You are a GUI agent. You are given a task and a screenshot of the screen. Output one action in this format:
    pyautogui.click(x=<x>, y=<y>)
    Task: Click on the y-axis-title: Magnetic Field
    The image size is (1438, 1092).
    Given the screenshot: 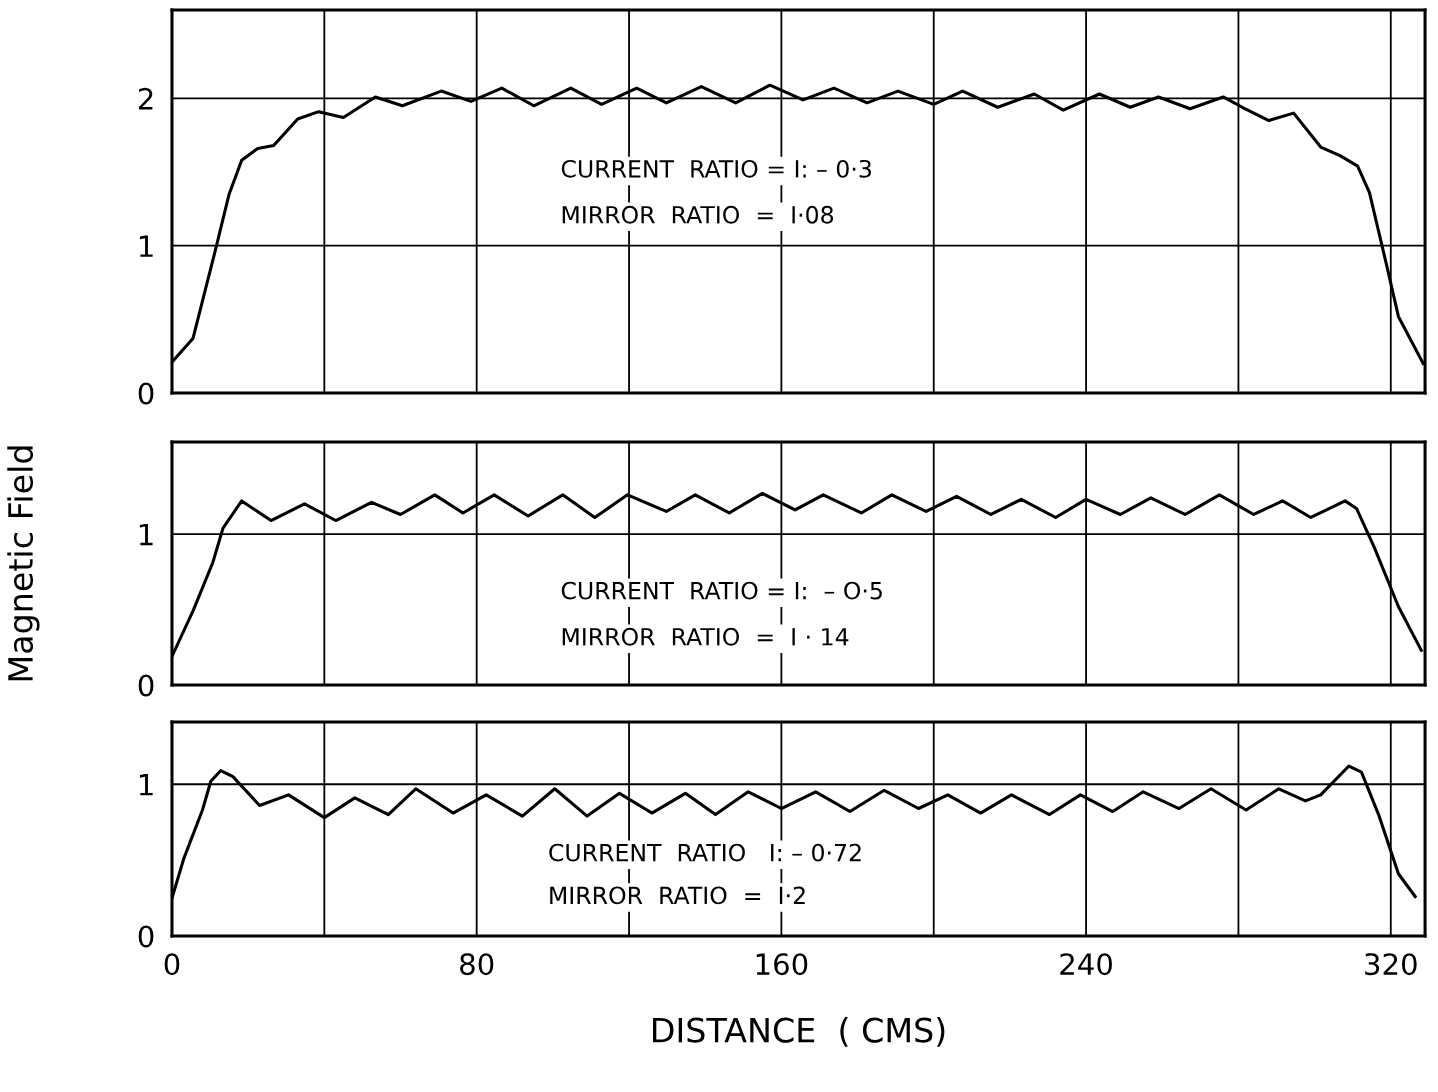 What is the action you would take?
    pyautogui.click(x=23, y=563)
    